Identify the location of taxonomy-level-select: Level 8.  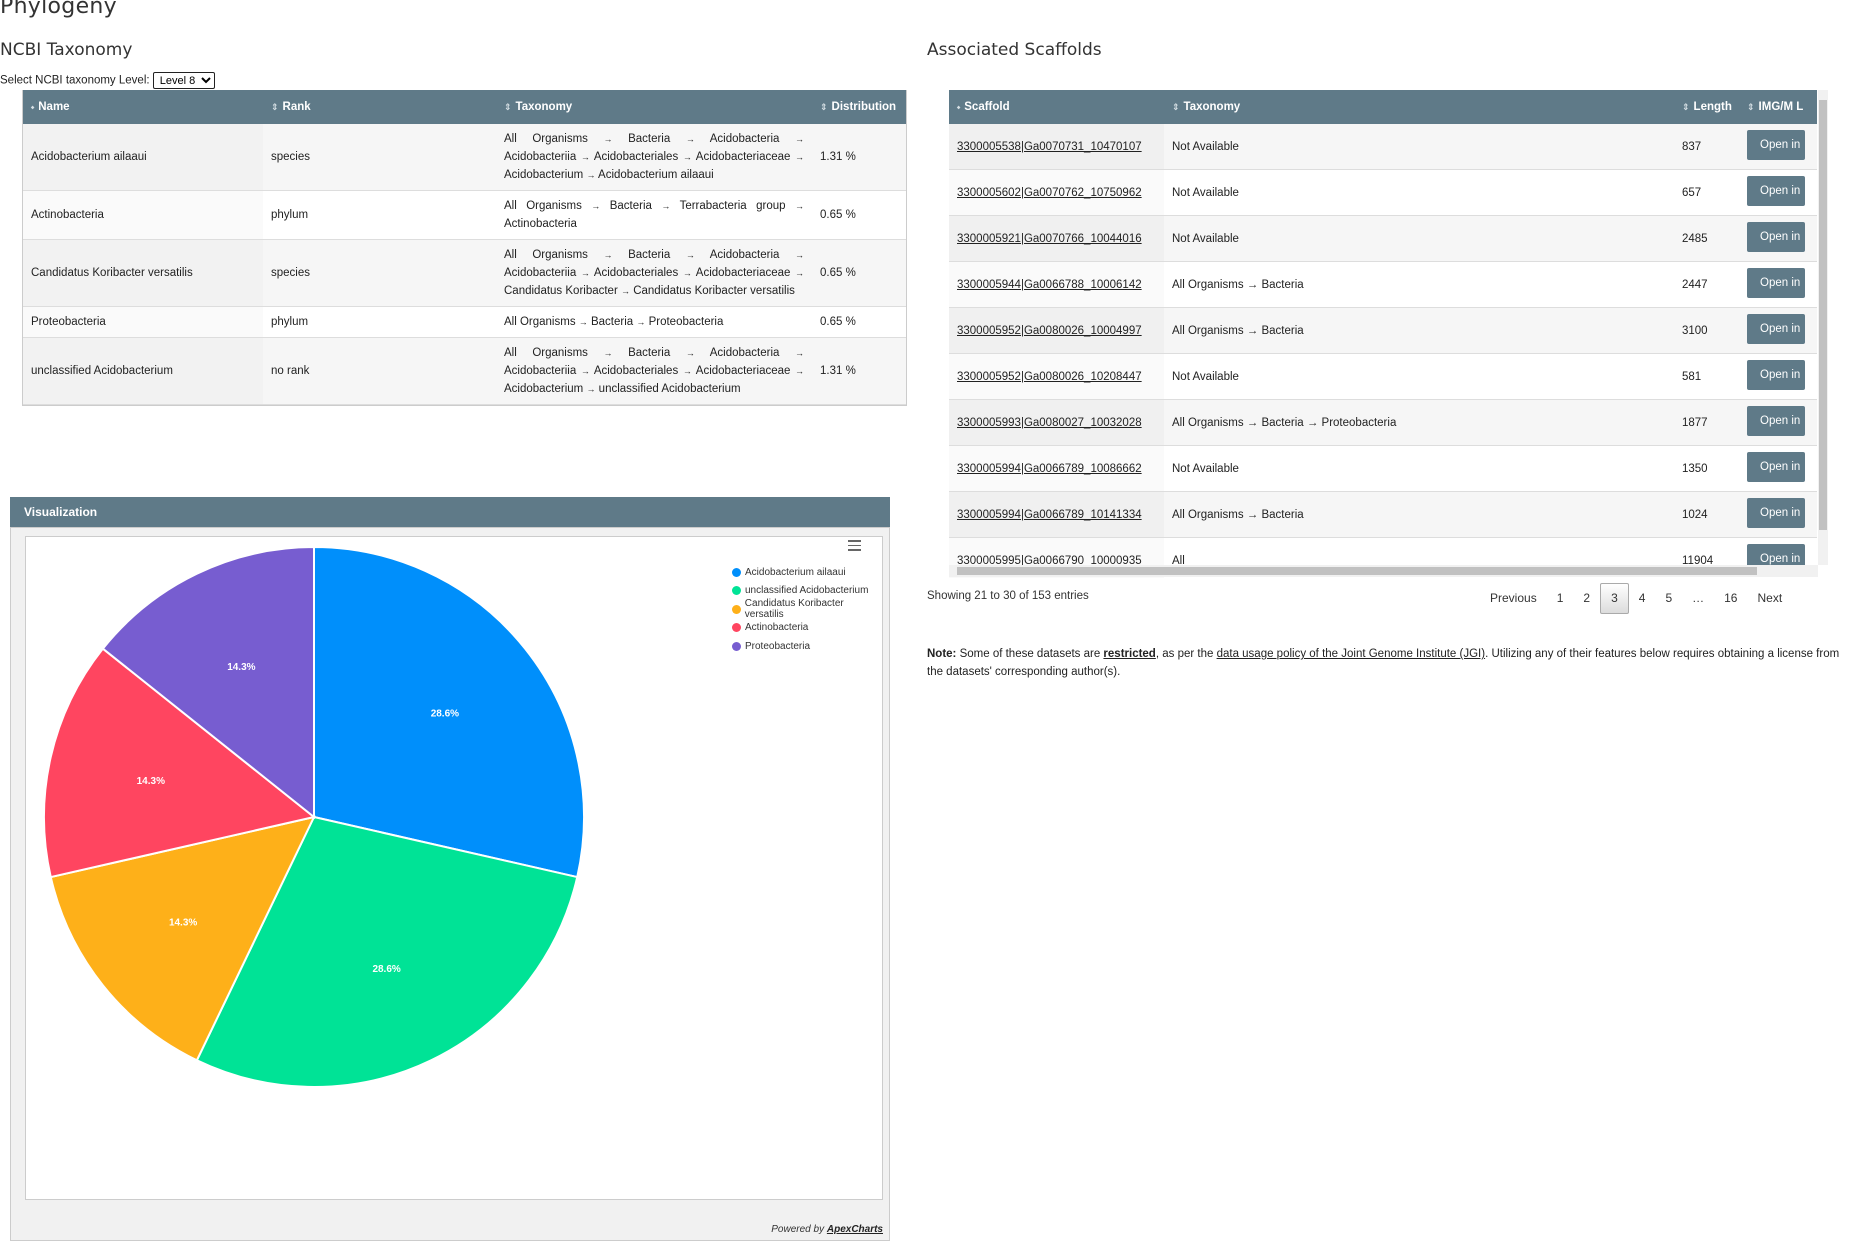
(183, 80).